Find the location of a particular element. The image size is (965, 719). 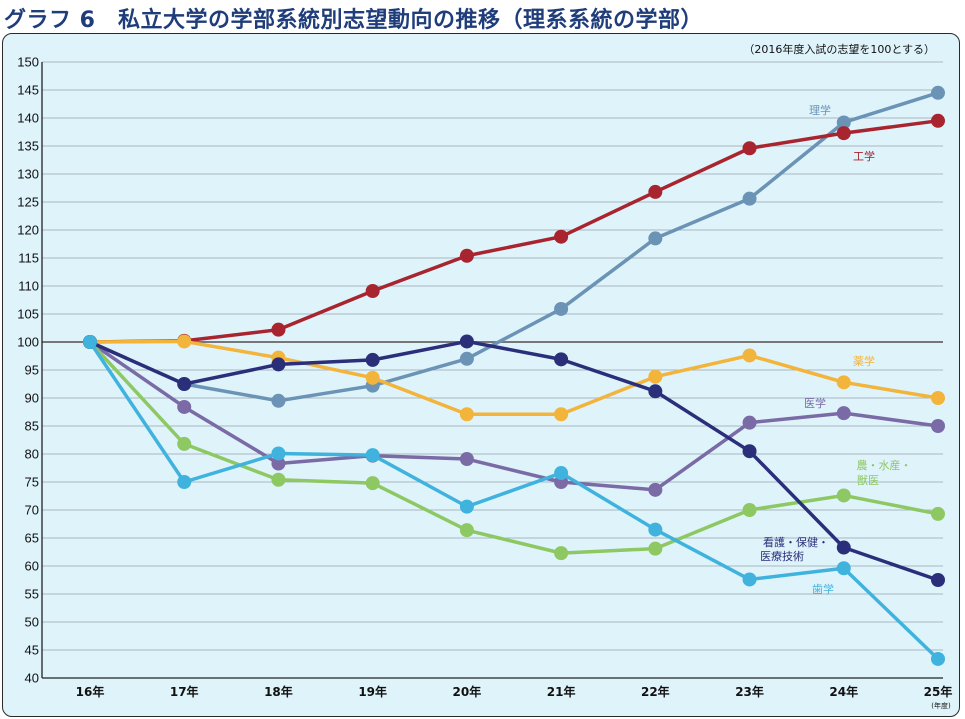

x-tick-label: 20年 is located at coordinates (467, 691).